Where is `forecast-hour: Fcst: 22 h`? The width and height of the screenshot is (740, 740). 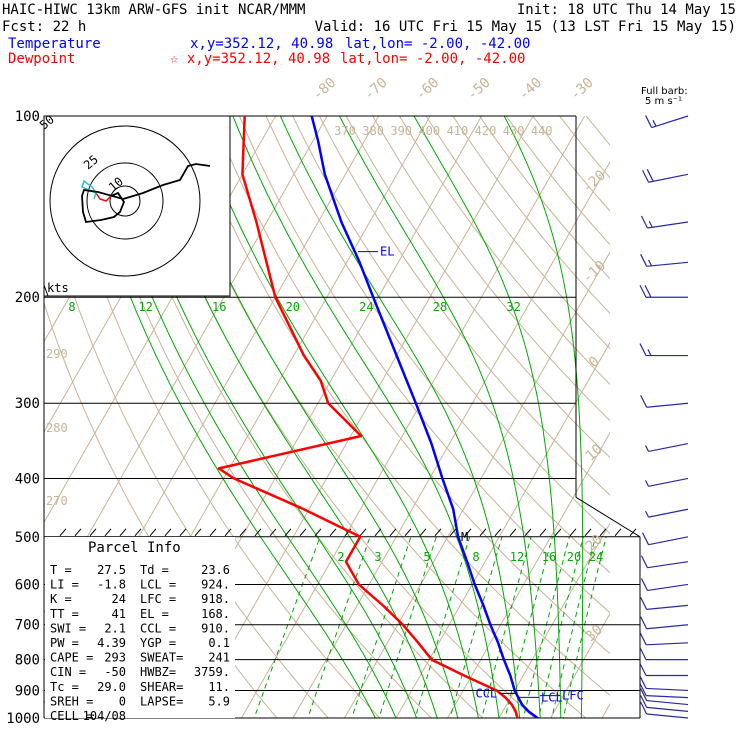
forecast-hour: Fcst: 22 h is located at coordinates (44, 27).